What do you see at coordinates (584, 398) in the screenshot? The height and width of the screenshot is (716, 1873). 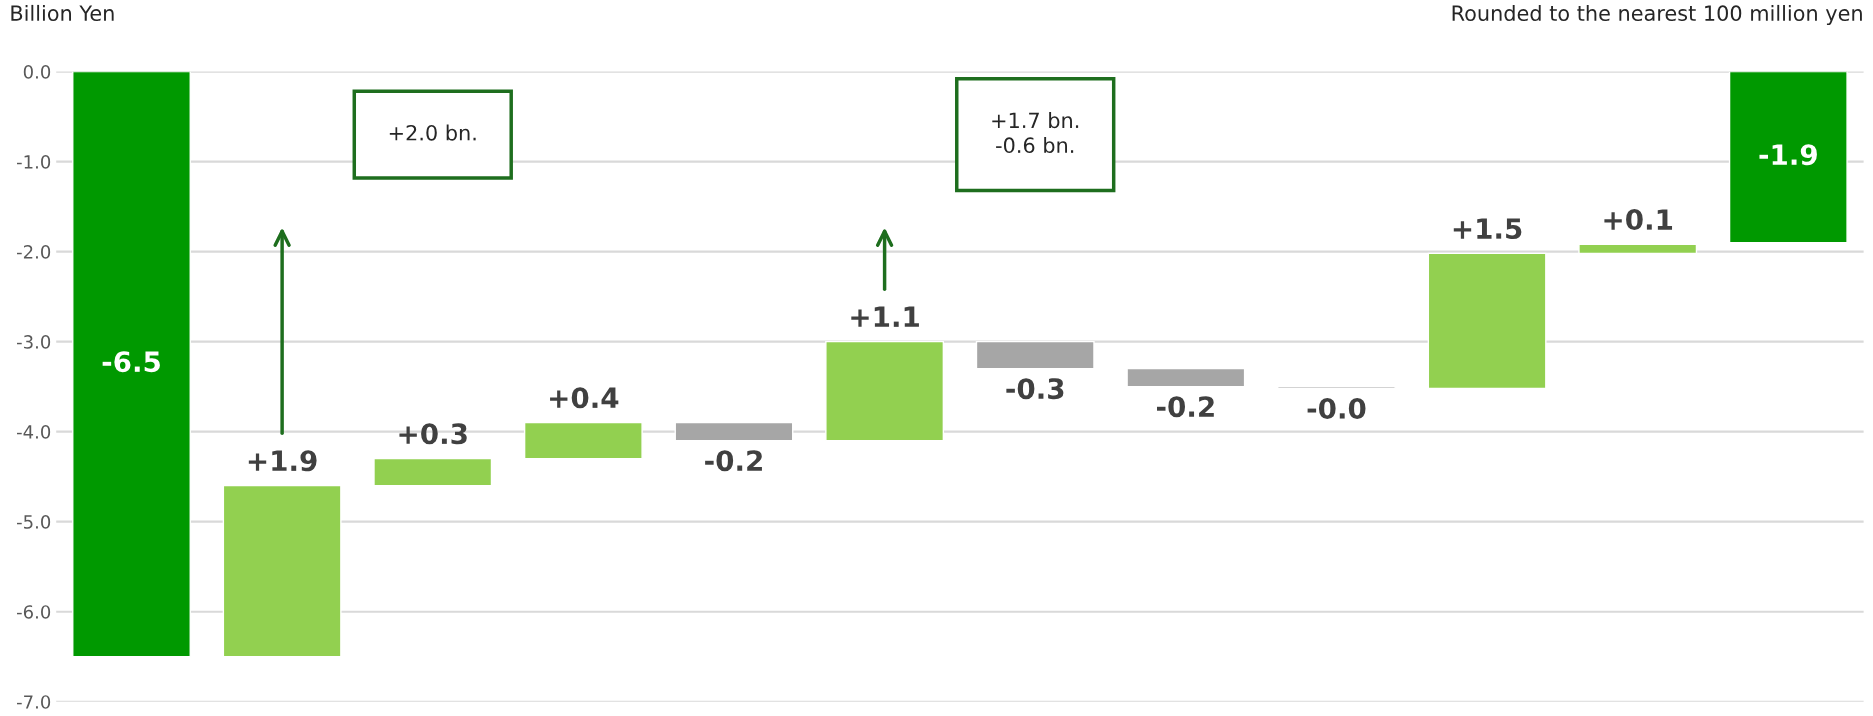 I see `data-label: +0.4` at bounding box center [584, 398].